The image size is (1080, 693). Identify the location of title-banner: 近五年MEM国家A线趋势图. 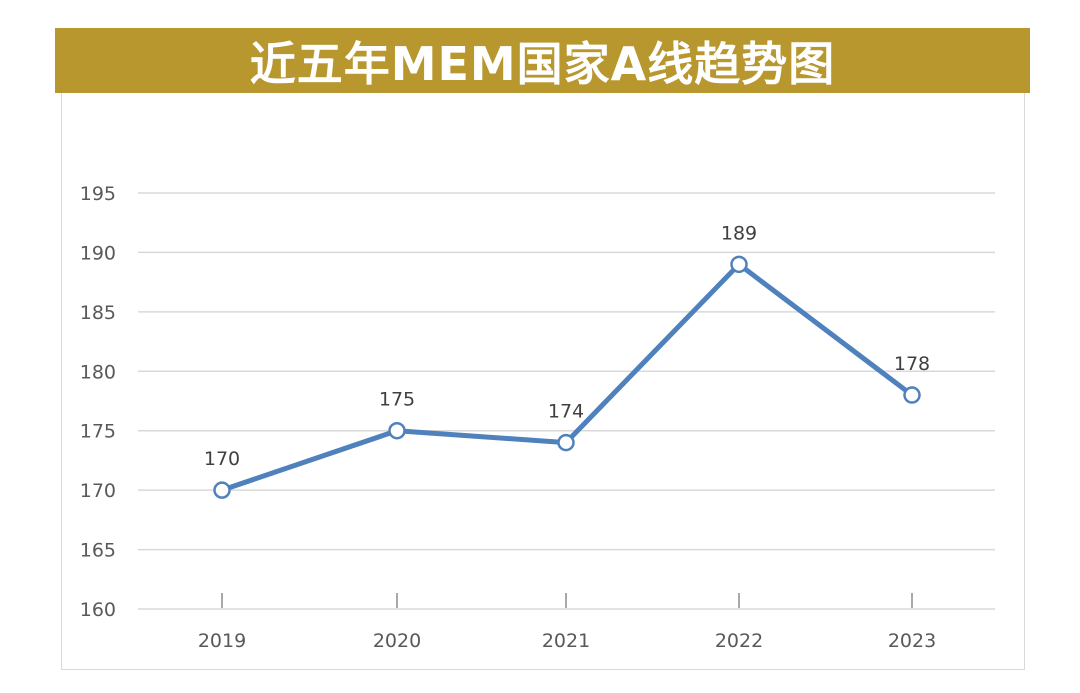
(542, 60).